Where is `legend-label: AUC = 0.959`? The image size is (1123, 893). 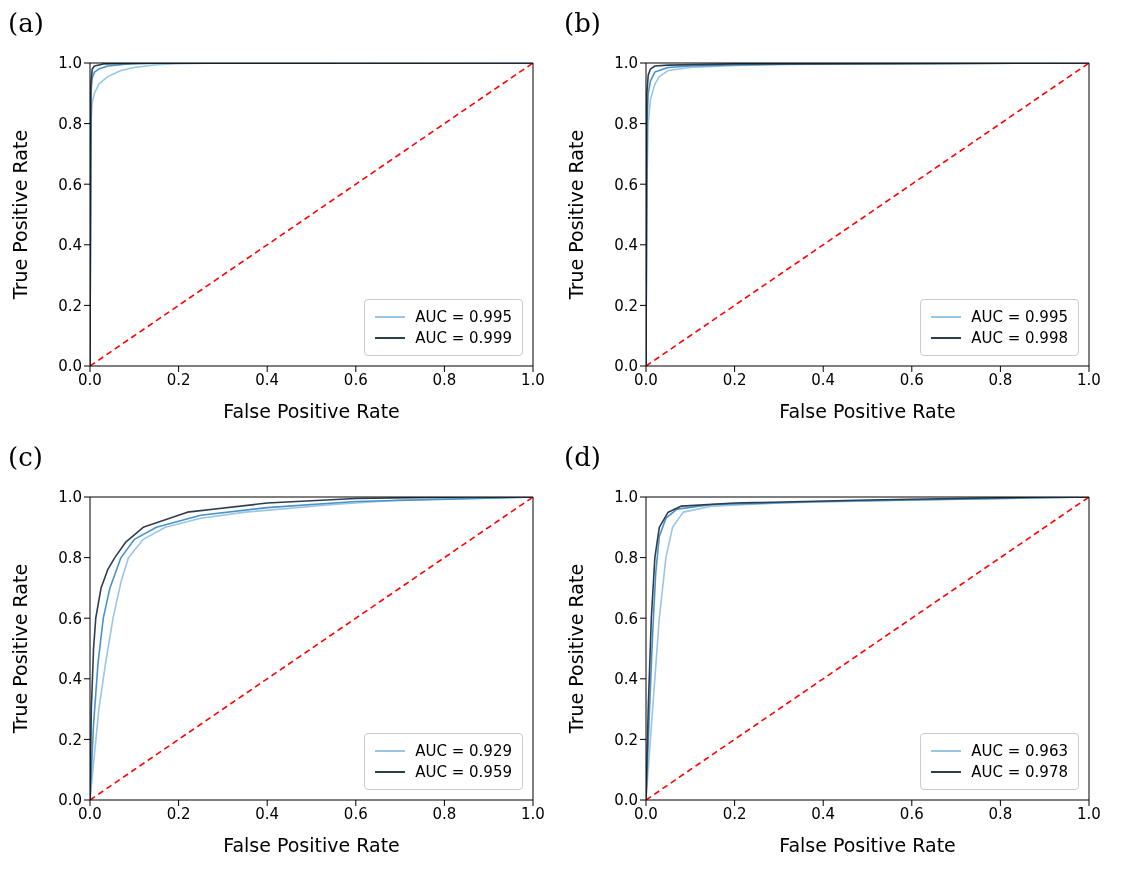 legend-label: AUC = 0.959 is located at coordinates (463, 772).